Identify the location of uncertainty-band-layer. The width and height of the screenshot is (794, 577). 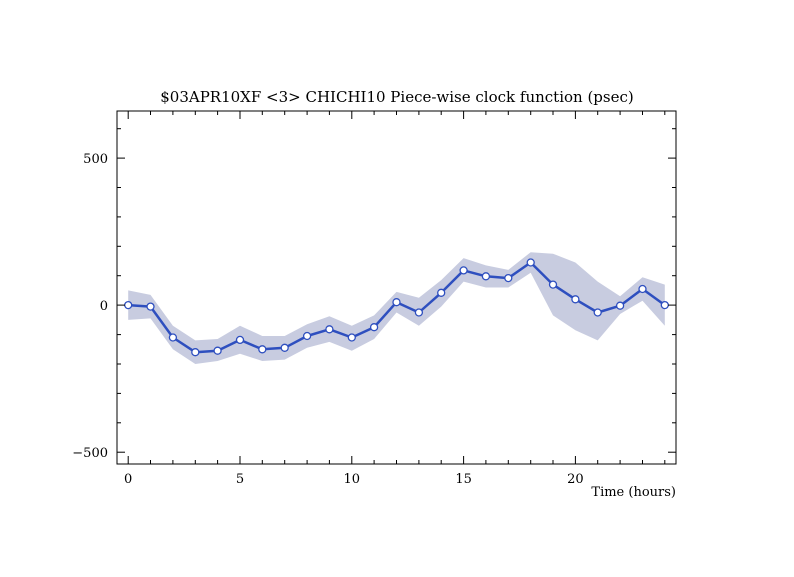
(396, 308).